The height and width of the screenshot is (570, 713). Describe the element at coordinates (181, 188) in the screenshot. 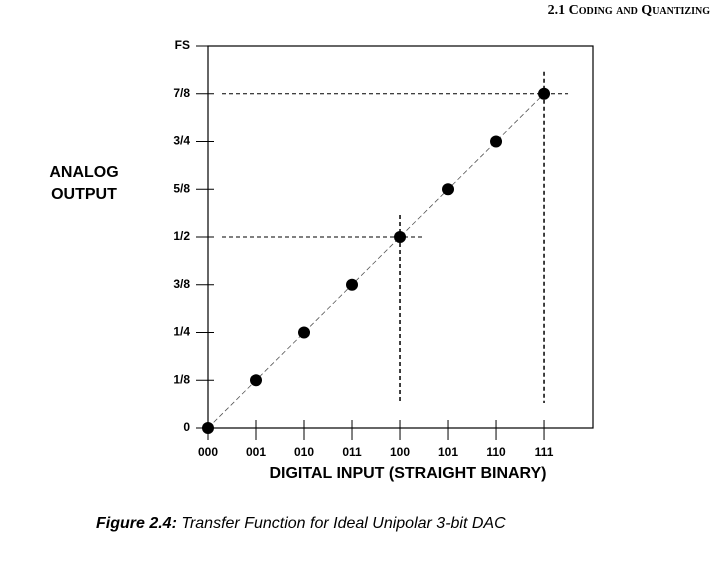

I see `y-tick-label: 5/8` at that location.